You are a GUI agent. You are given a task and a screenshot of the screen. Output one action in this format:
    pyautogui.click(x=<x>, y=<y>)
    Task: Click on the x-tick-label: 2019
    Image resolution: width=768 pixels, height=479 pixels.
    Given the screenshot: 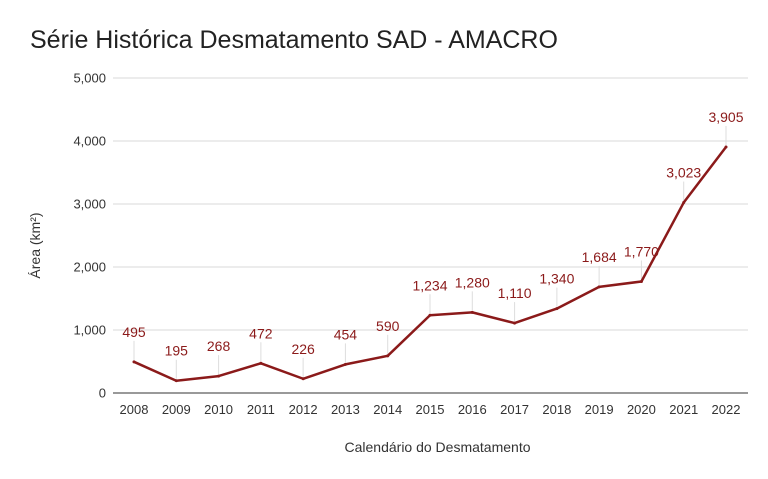 What is the action you would take?
    pyautogui.click(x=599, y=409)
    